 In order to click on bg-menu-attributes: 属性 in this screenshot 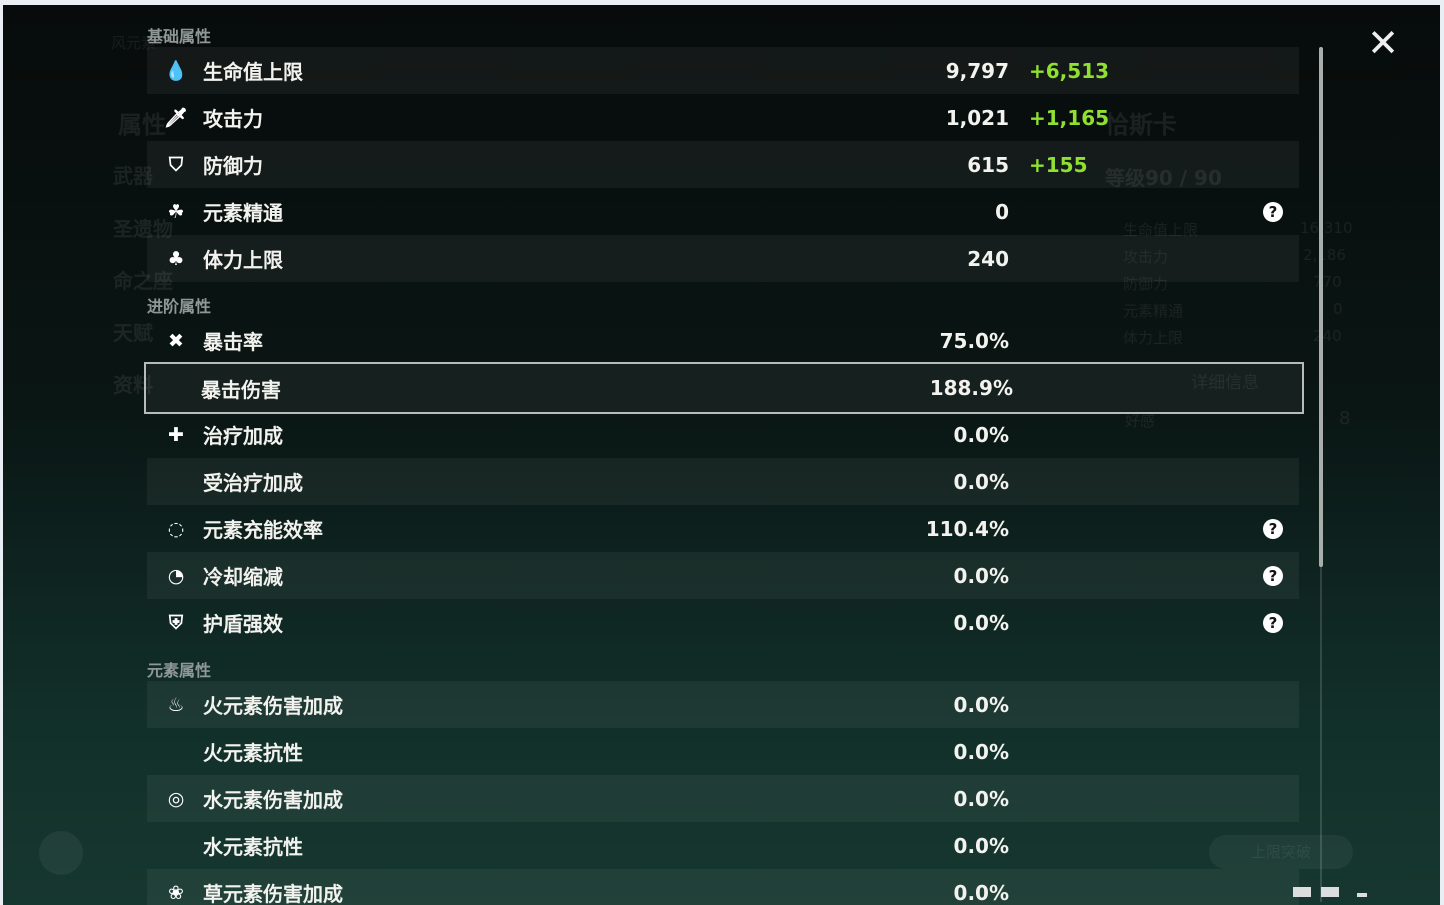, I will do `click(142, 125)`.